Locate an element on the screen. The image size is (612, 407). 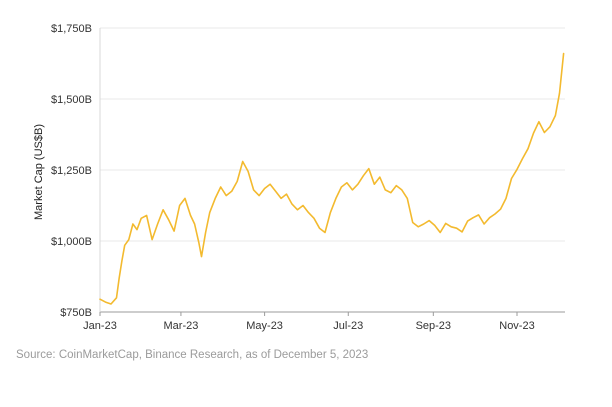
y-tick-label: $1,750B is located at coordinates (71, 29).